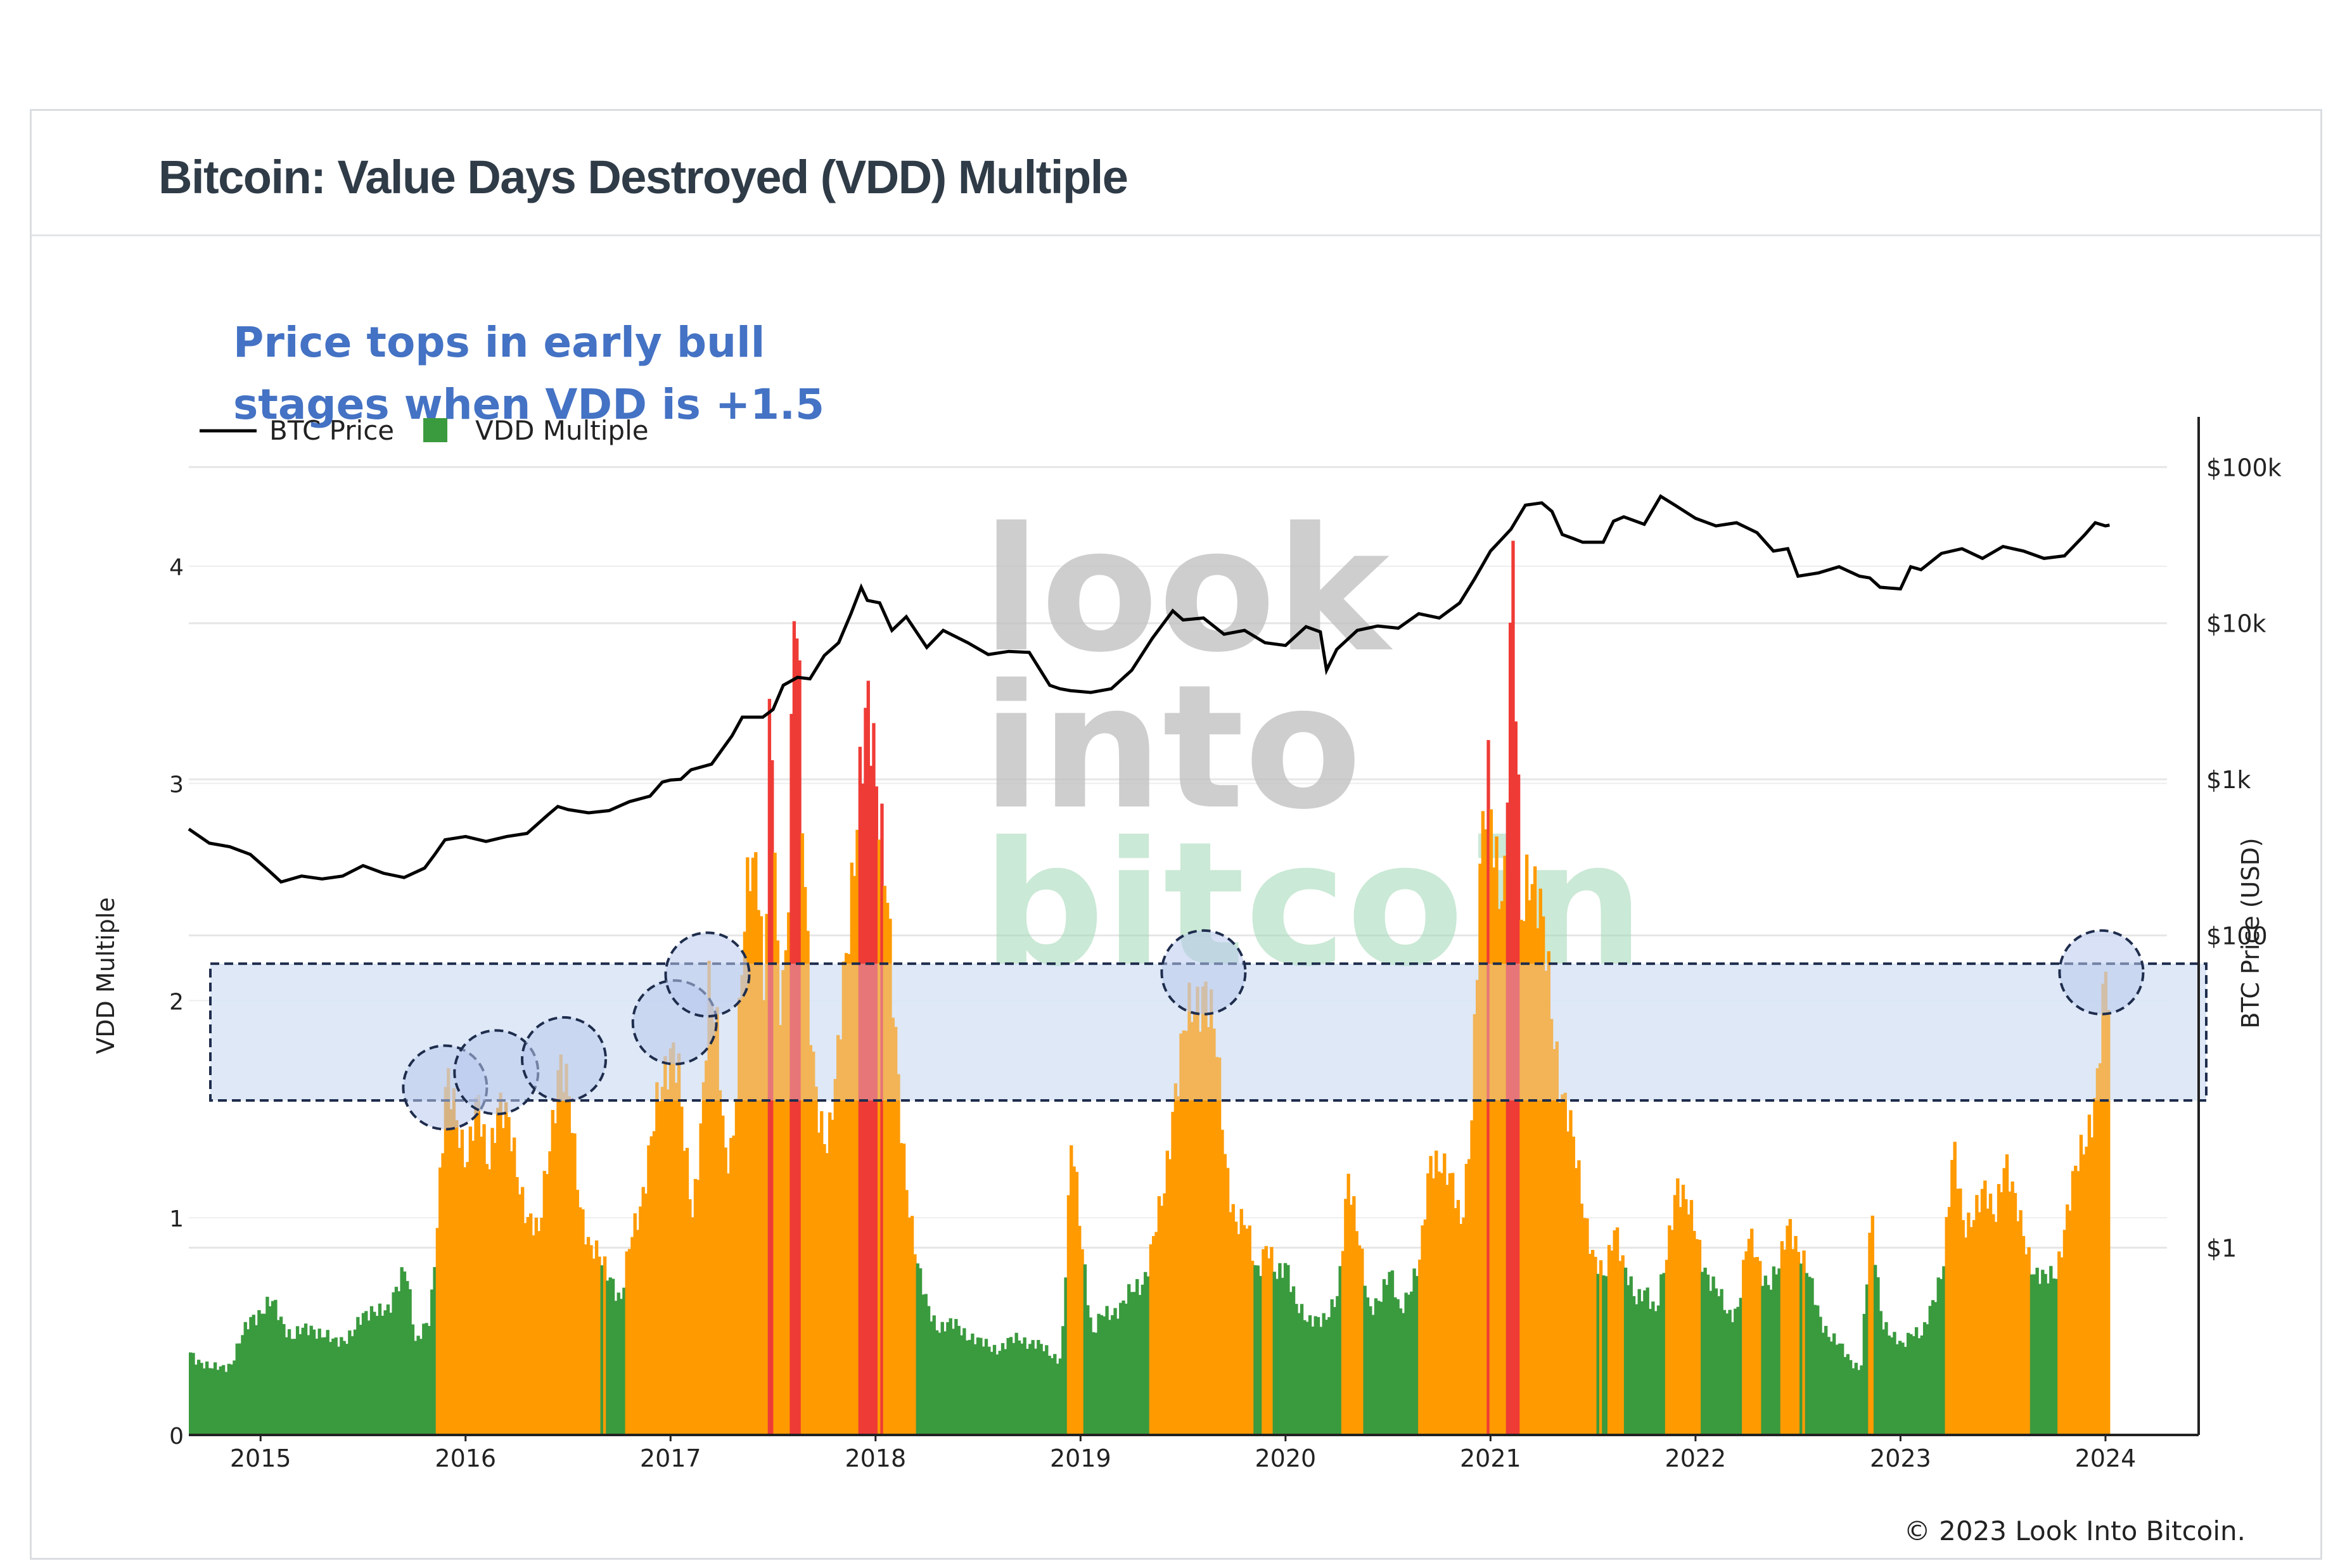 The width and height of the screenshot is (2352, 1568). I want to click on y-tick-label: 0, so click(176, 1437).